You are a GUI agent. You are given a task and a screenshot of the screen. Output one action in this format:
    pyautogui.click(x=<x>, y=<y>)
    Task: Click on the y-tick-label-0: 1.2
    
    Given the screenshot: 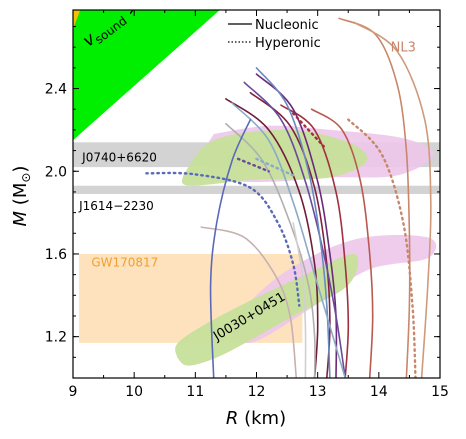 What is the action you would take?
    pyautogui.click(x=56, y=338)
    